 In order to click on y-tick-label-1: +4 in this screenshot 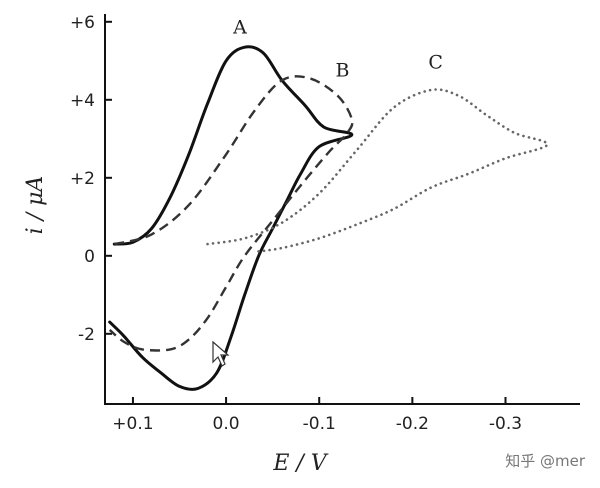, I will do `click(82, 101)`.